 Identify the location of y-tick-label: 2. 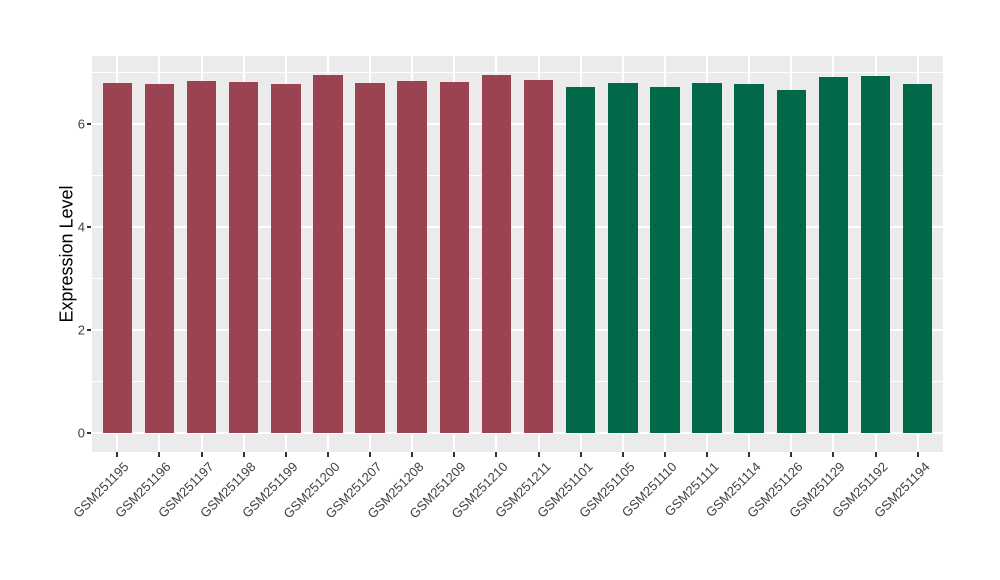
(81, 330).